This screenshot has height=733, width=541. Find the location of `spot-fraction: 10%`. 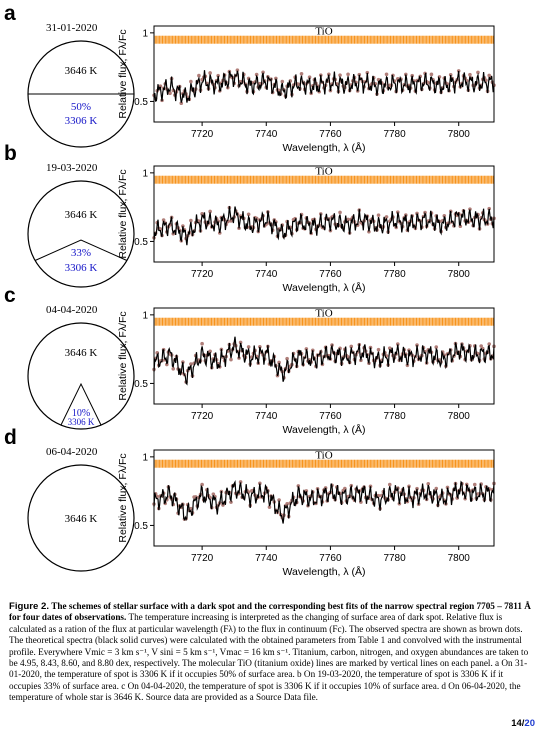

spot-fraction: 10% is located at coordinates (81, 413).